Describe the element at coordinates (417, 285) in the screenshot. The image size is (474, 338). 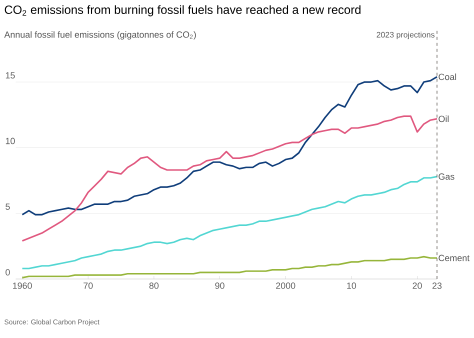
I see `x-tick-label: 20` at that location.